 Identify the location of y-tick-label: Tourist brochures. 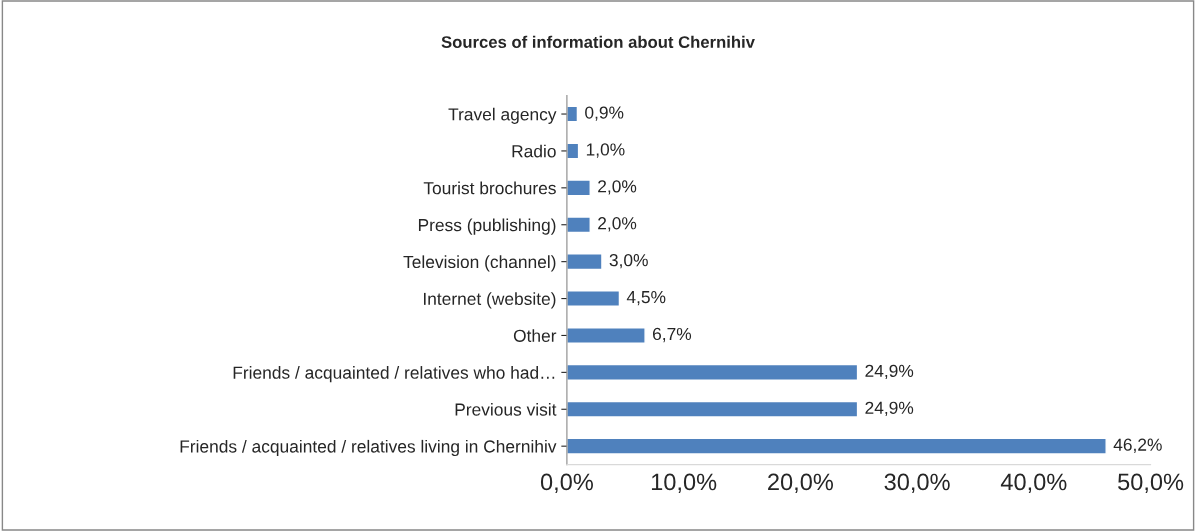
(489, 188).